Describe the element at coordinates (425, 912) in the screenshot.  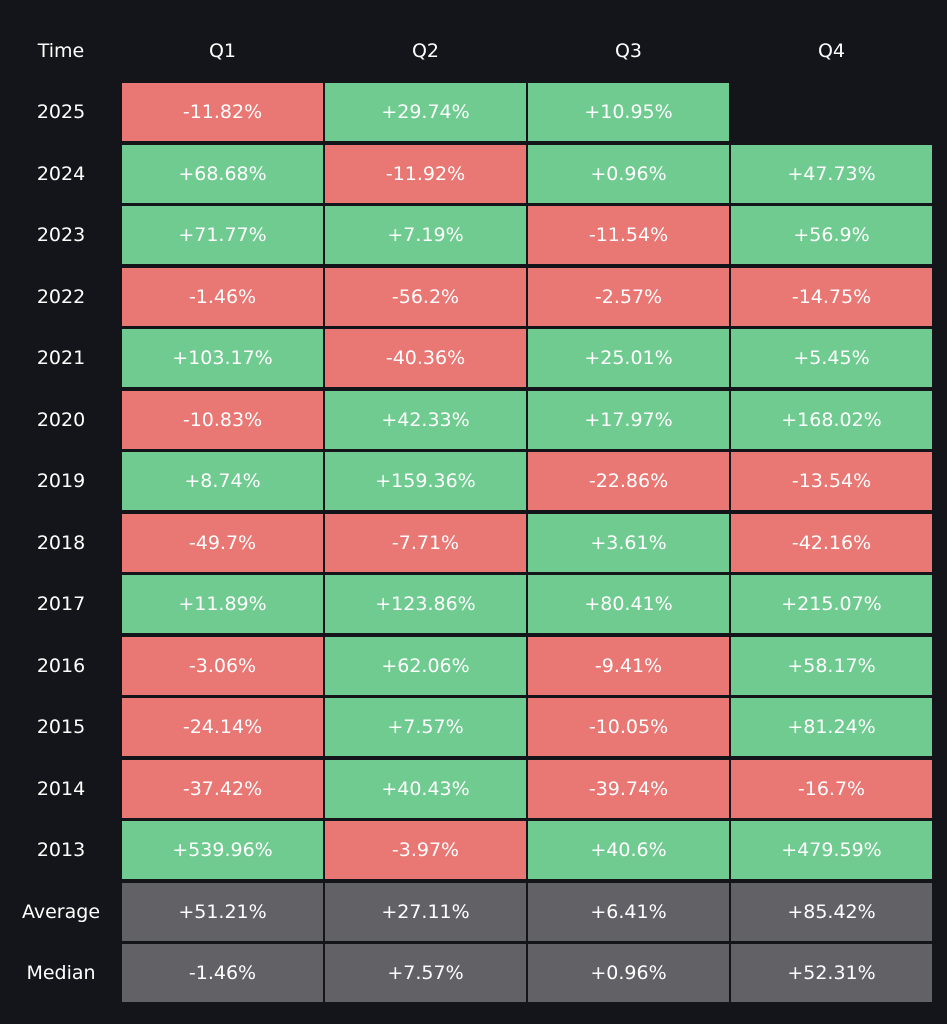
I see `summary-cell: +27.11%` at that location.